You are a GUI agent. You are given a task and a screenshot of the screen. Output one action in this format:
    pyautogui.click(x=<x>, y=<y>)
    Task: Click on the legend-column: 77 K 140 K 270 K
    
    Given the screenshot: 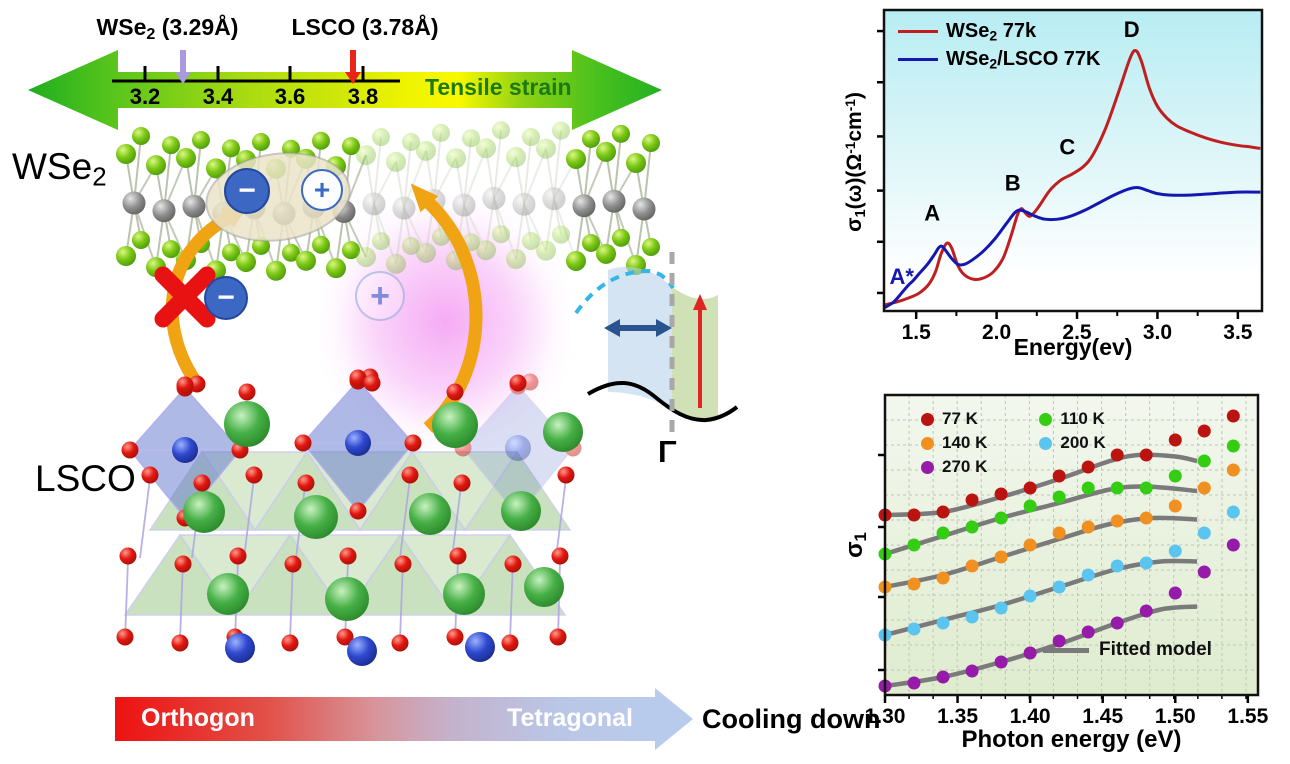 What is the action you would take?
    pyautogui.click(x=954, y=443)
    